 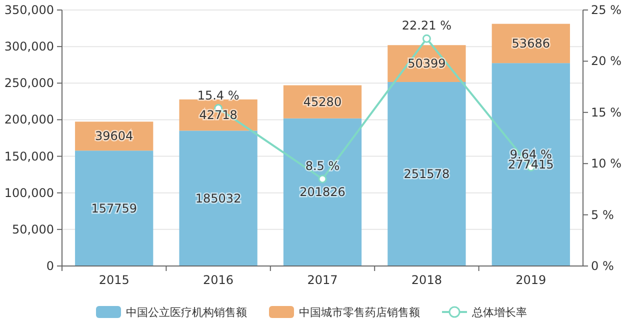 What do you see at coordinates (606, 163) in the screenshot?
I see `y2-tick-label: 10 %` at bounding box center [606, 163].